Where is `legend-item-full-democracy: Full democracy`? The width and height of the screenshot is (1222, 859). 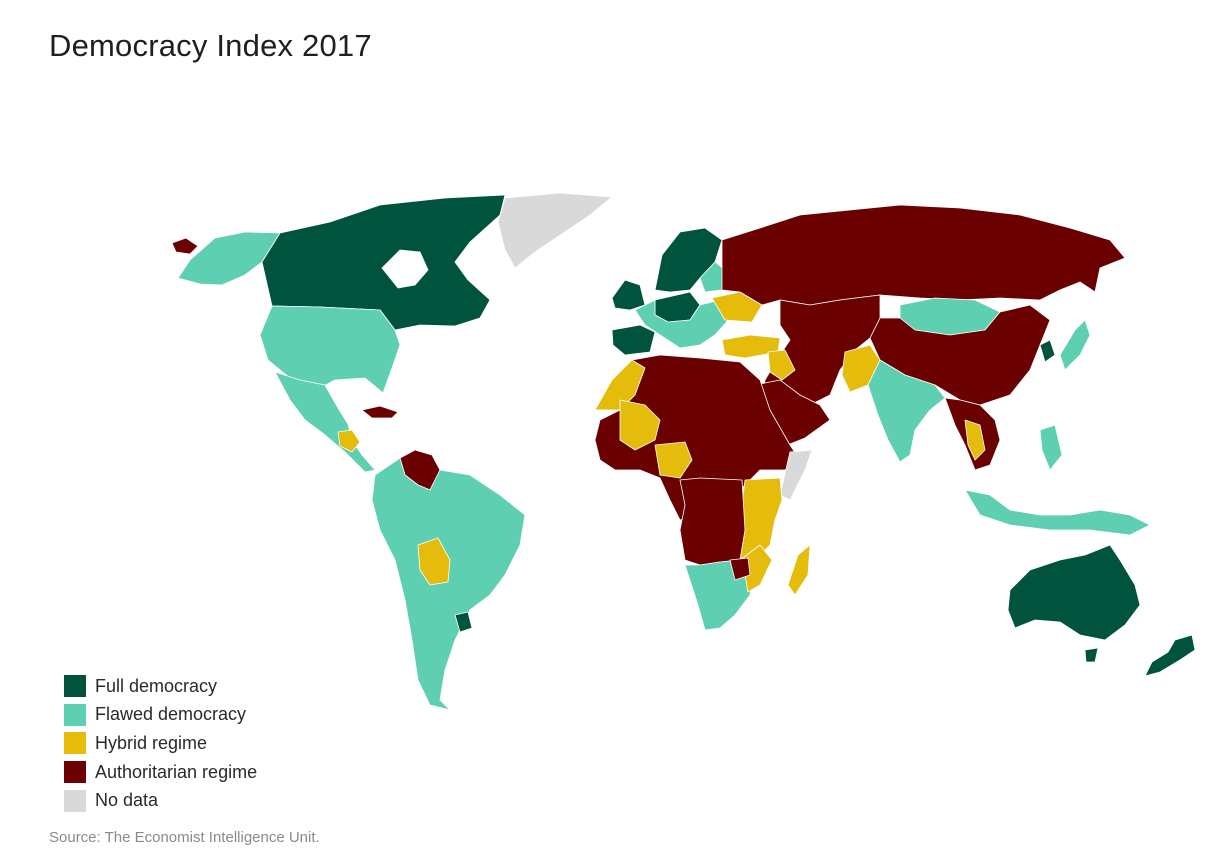
legend-item-full-democracy: Full democracy is located at coordinates (160, 686).